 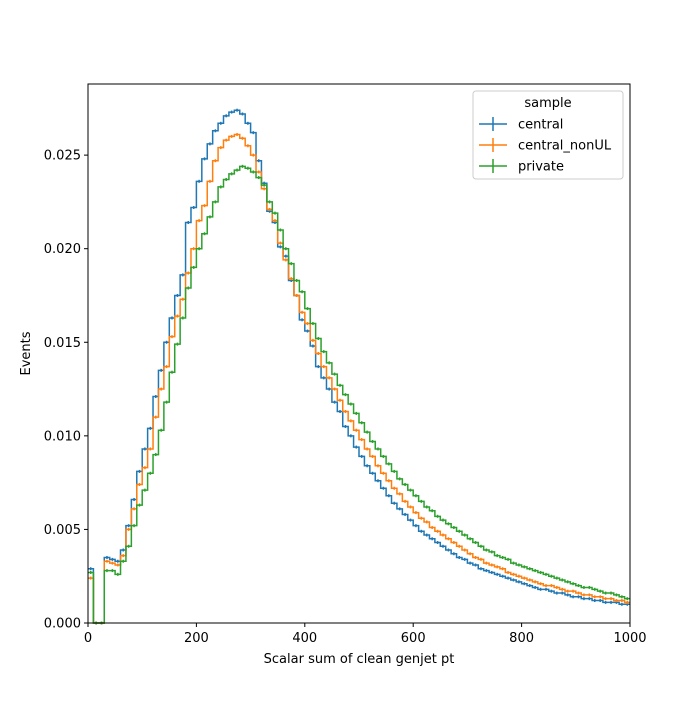 I want to click on legend-label-central: central, so click(x=540, y=125).